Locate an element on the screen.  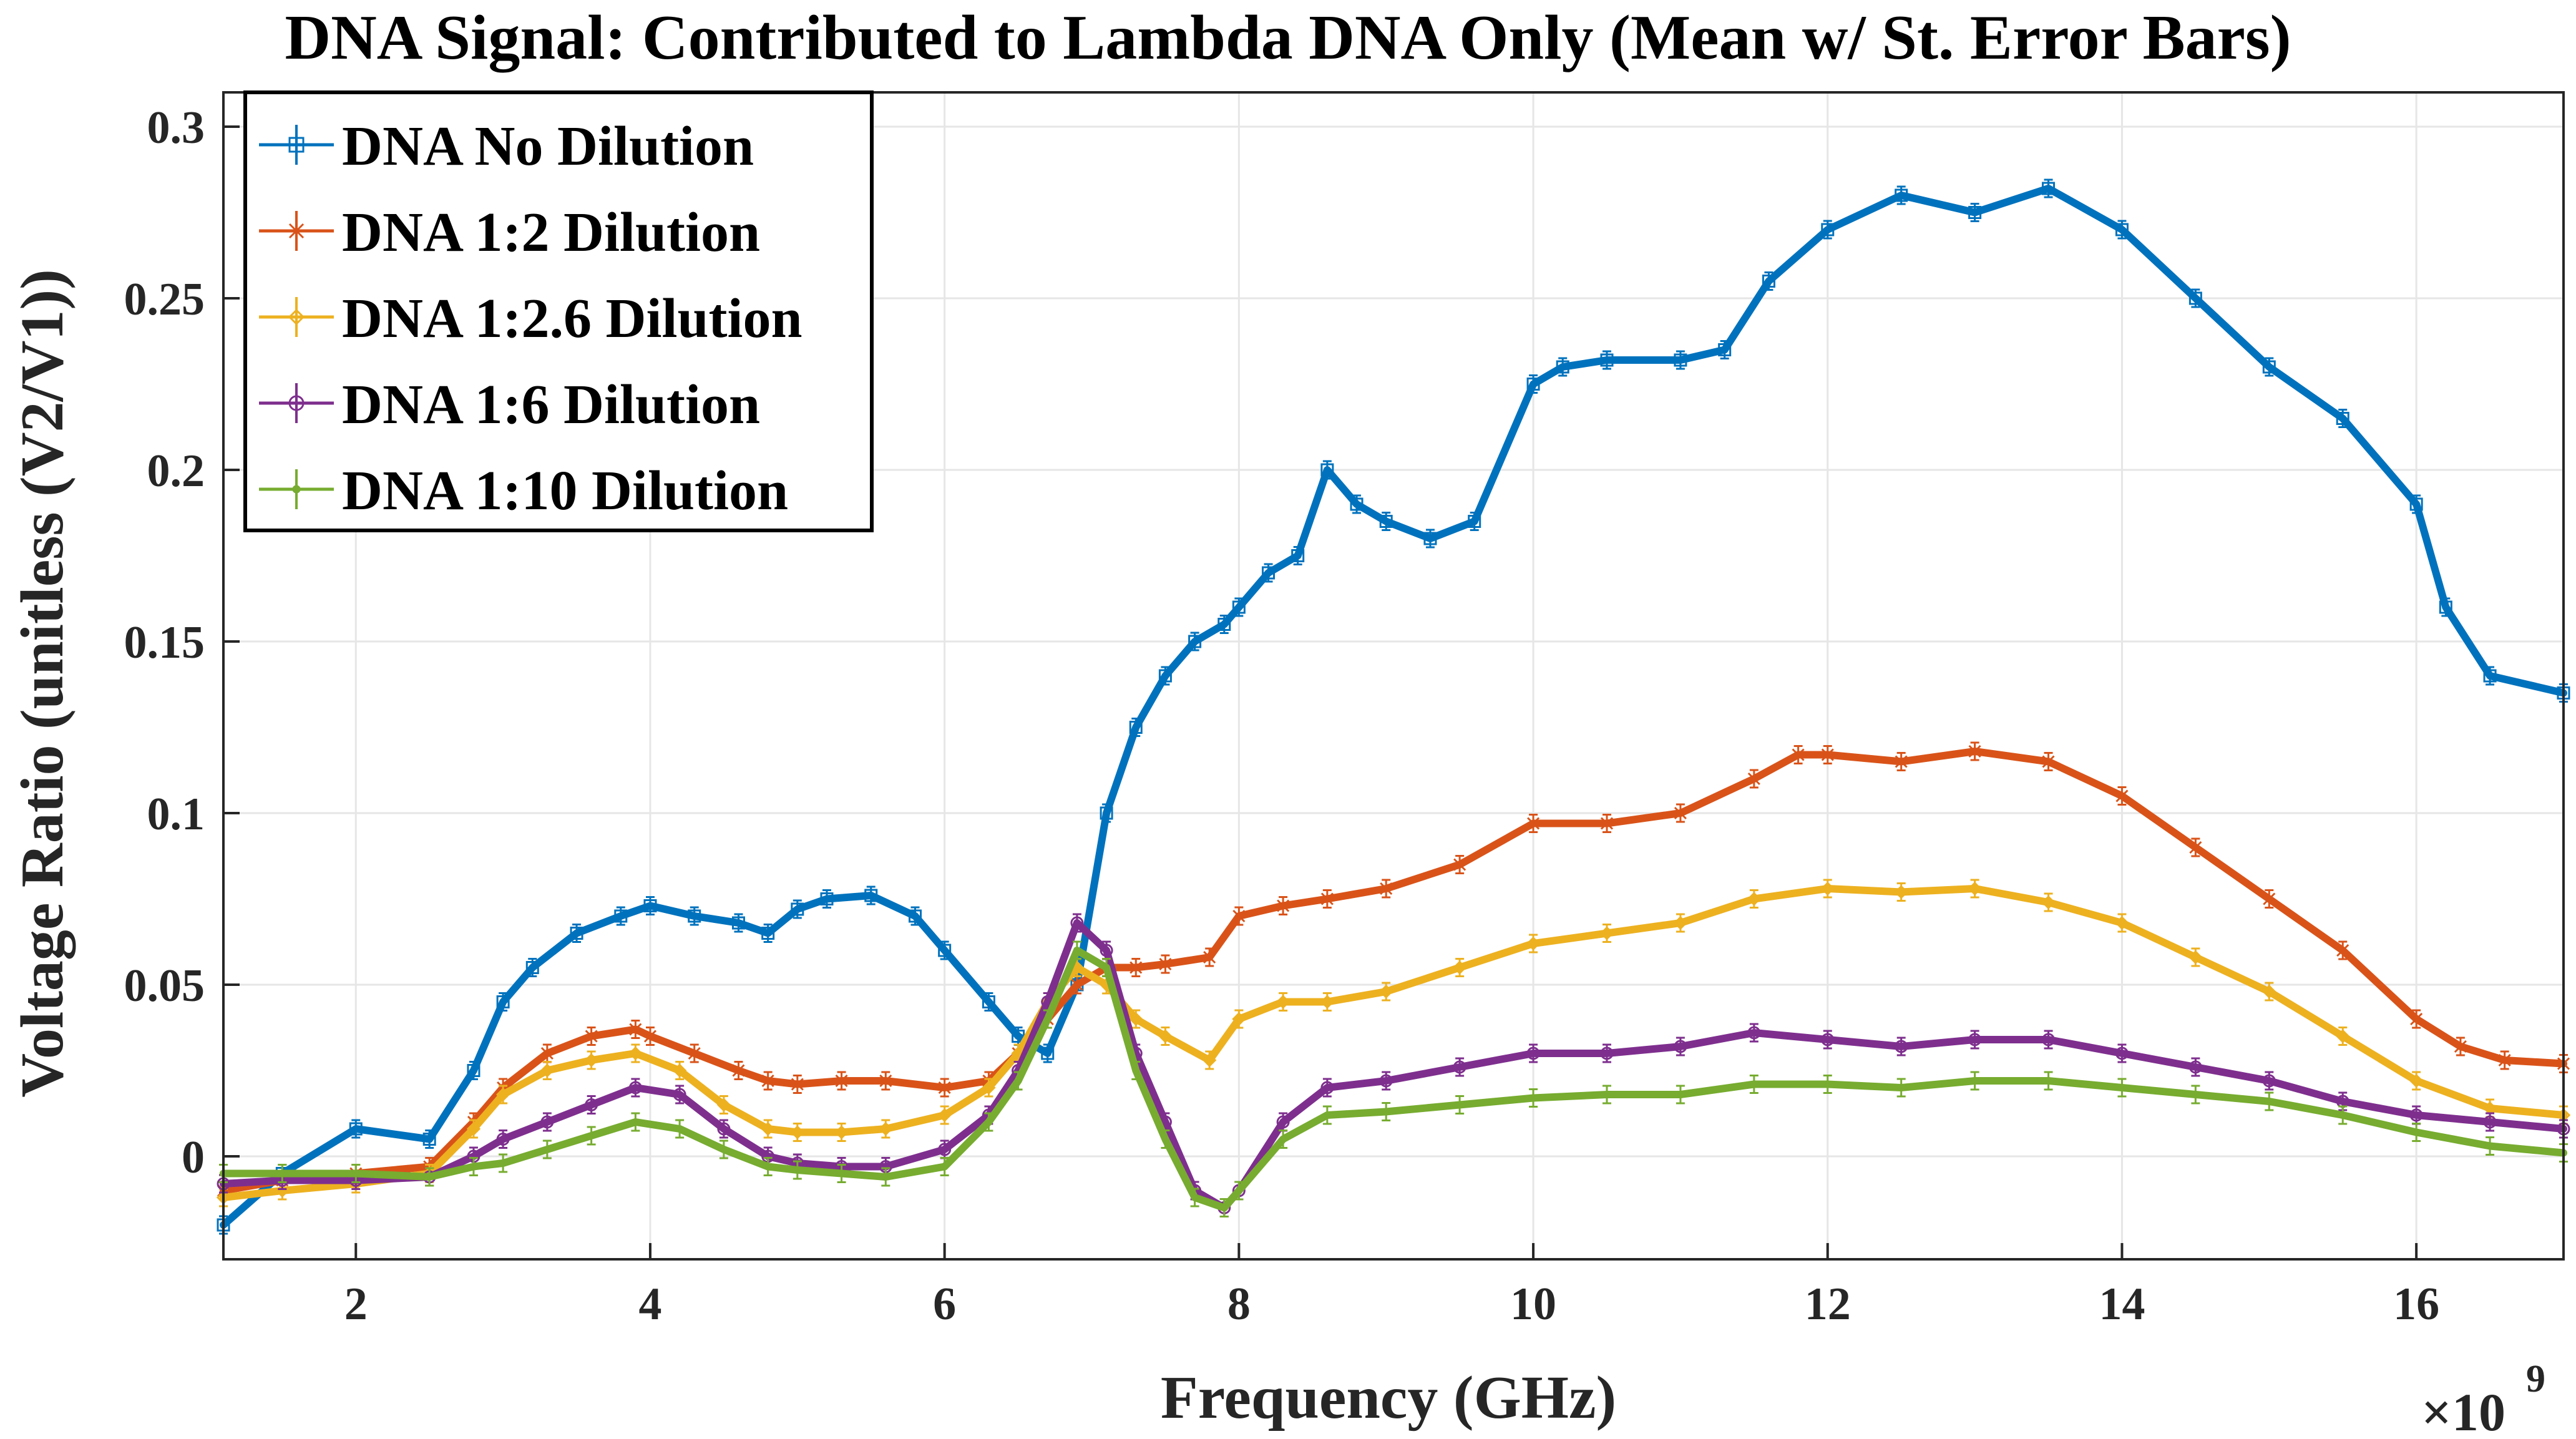
x-tick-label: 6 is located at coordinates (944, 1304).